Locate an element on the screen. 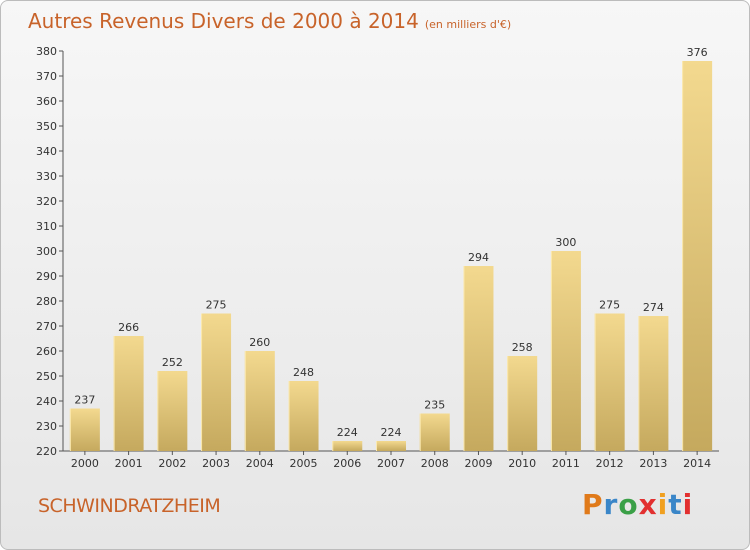 This screenshot has height=550, width=750. x-tick-label: 2008 is located at coordinates (435, 463).